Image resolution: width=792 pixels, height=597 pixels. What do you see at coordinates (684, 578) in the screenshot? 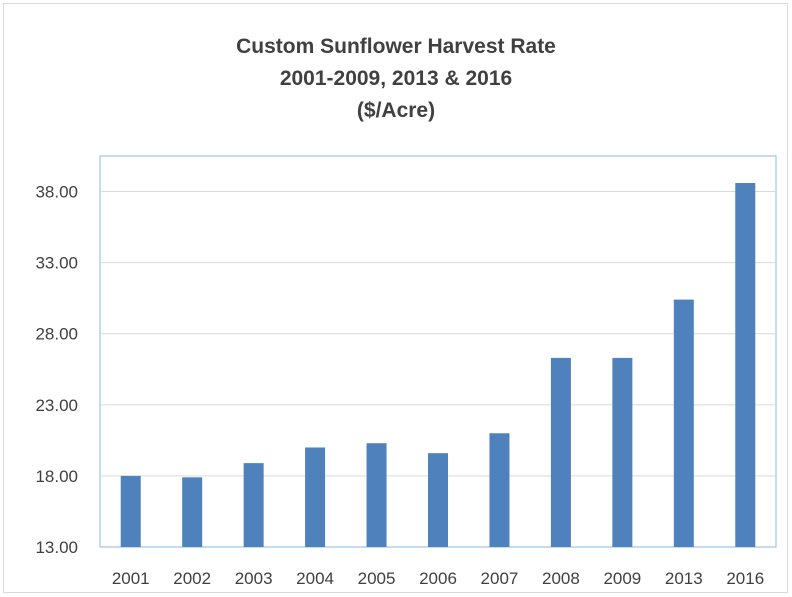
I see `x-tick-label: 2013` at bounding box center [684, 578].